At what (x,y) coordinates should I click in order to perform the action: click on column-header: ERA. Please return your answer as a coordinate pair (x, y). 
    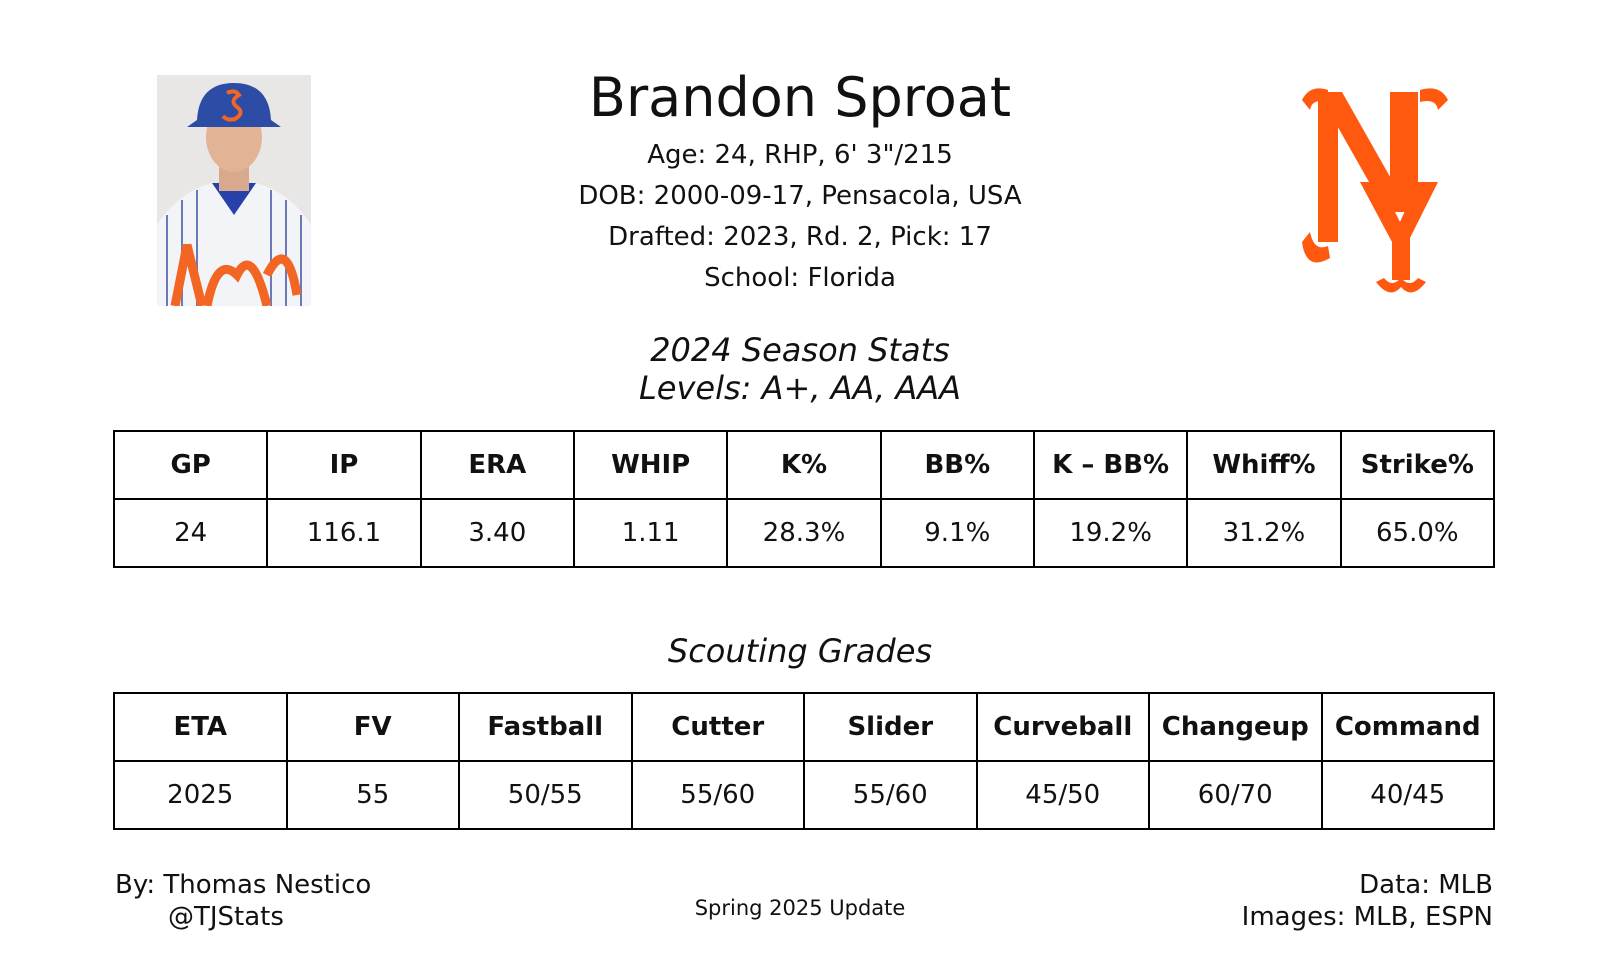
    Looking at the image, I should click on (497, 465).